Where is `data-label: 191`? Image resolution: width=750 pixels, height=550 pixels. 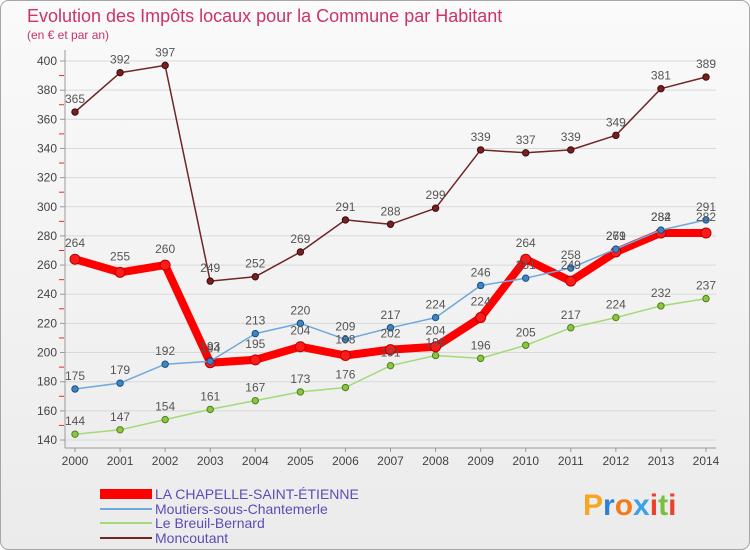
data-label: 191 is located at coordinates (390, 353).